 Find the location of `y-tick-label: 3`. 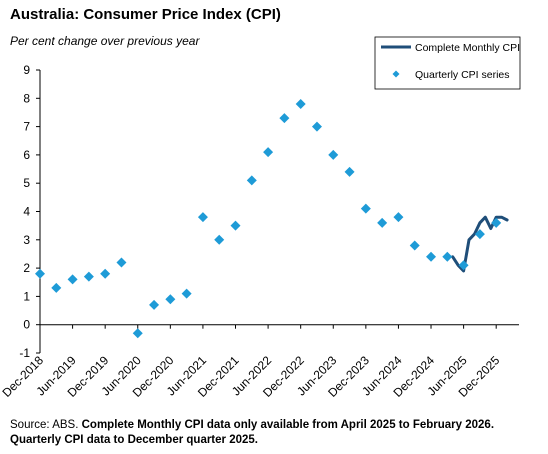

y-tick-label: 3 is located at coordinates (26, 240).